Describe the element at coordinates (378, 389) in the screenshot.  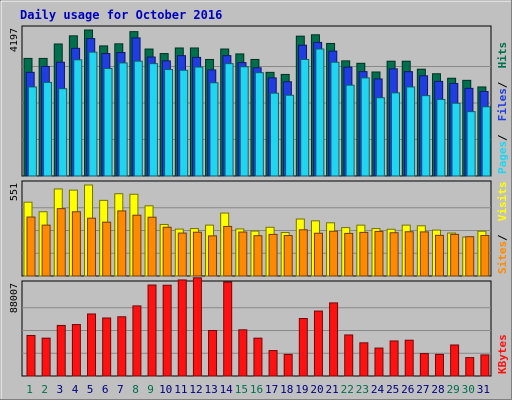
I see `day-label-24: 24` at that location.